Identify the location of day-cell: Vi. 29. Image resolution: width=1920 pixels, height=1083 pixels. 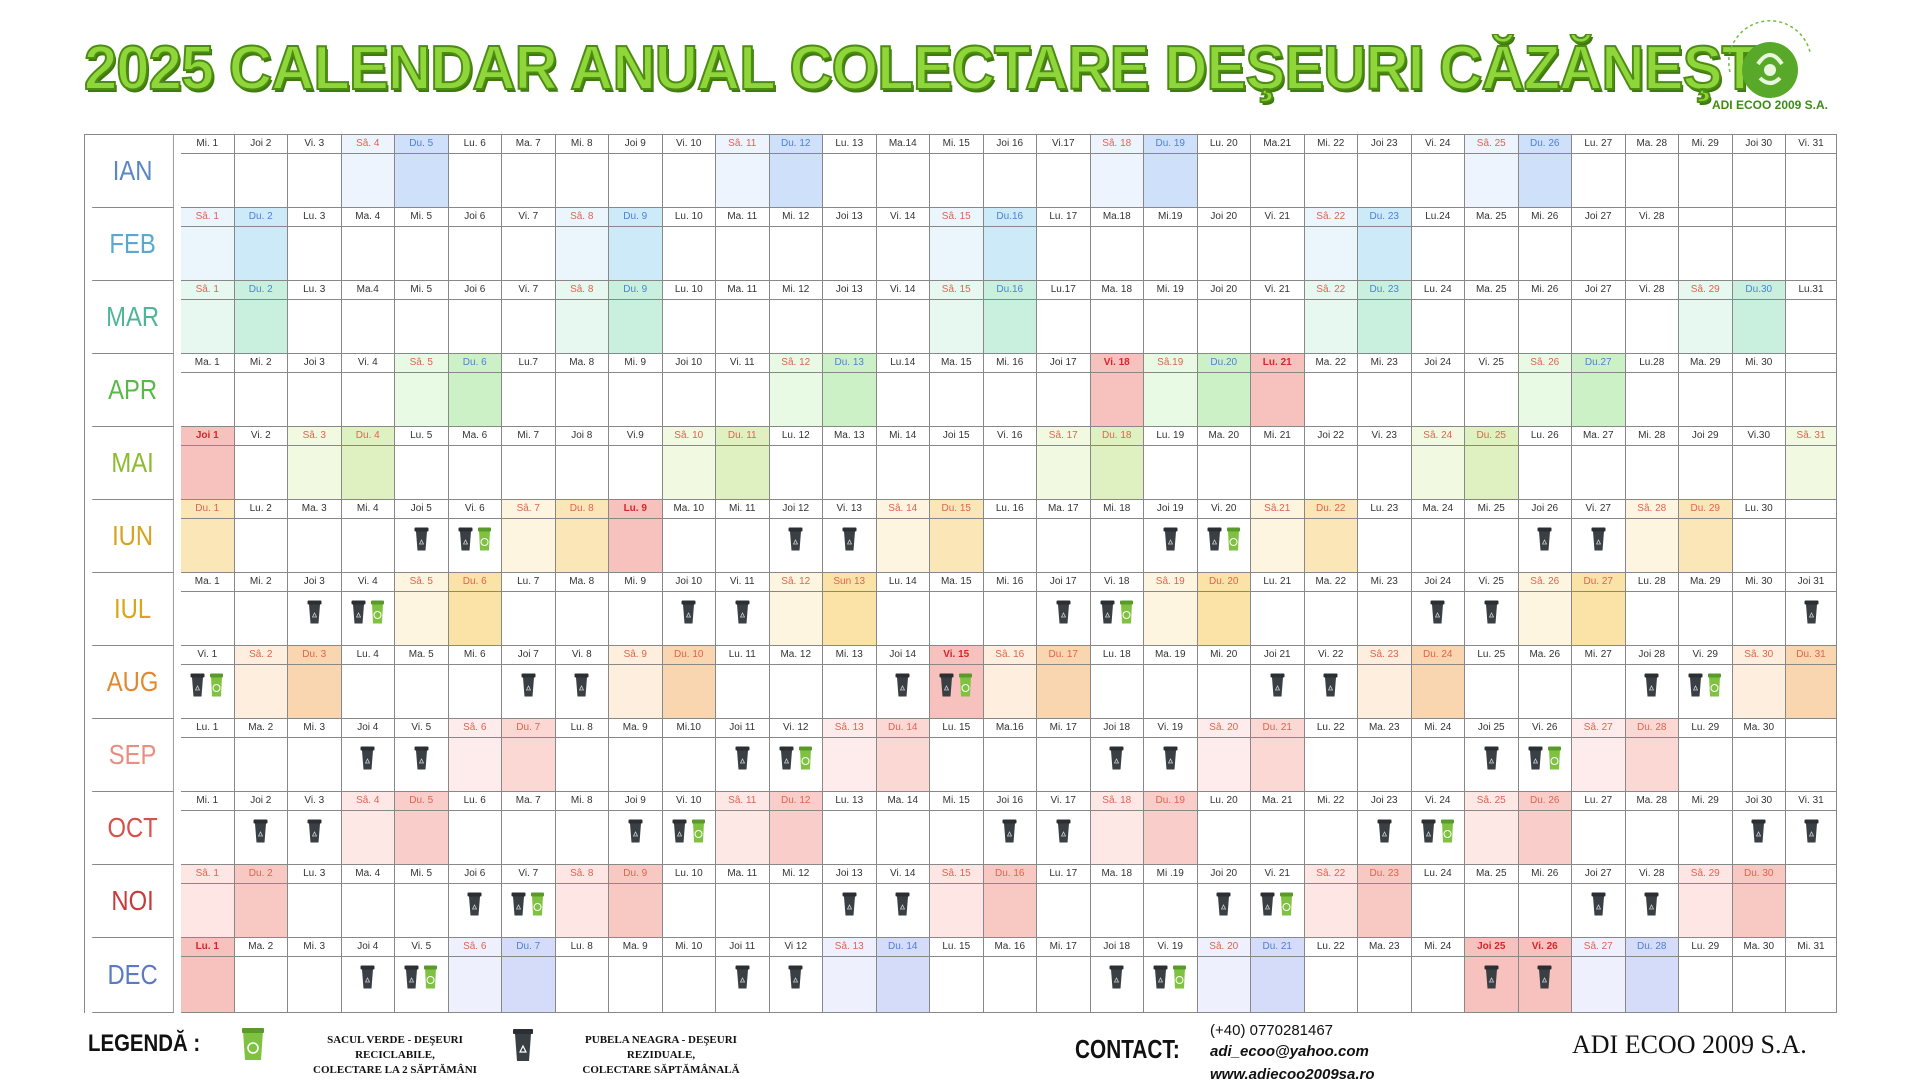
(1706, 682).